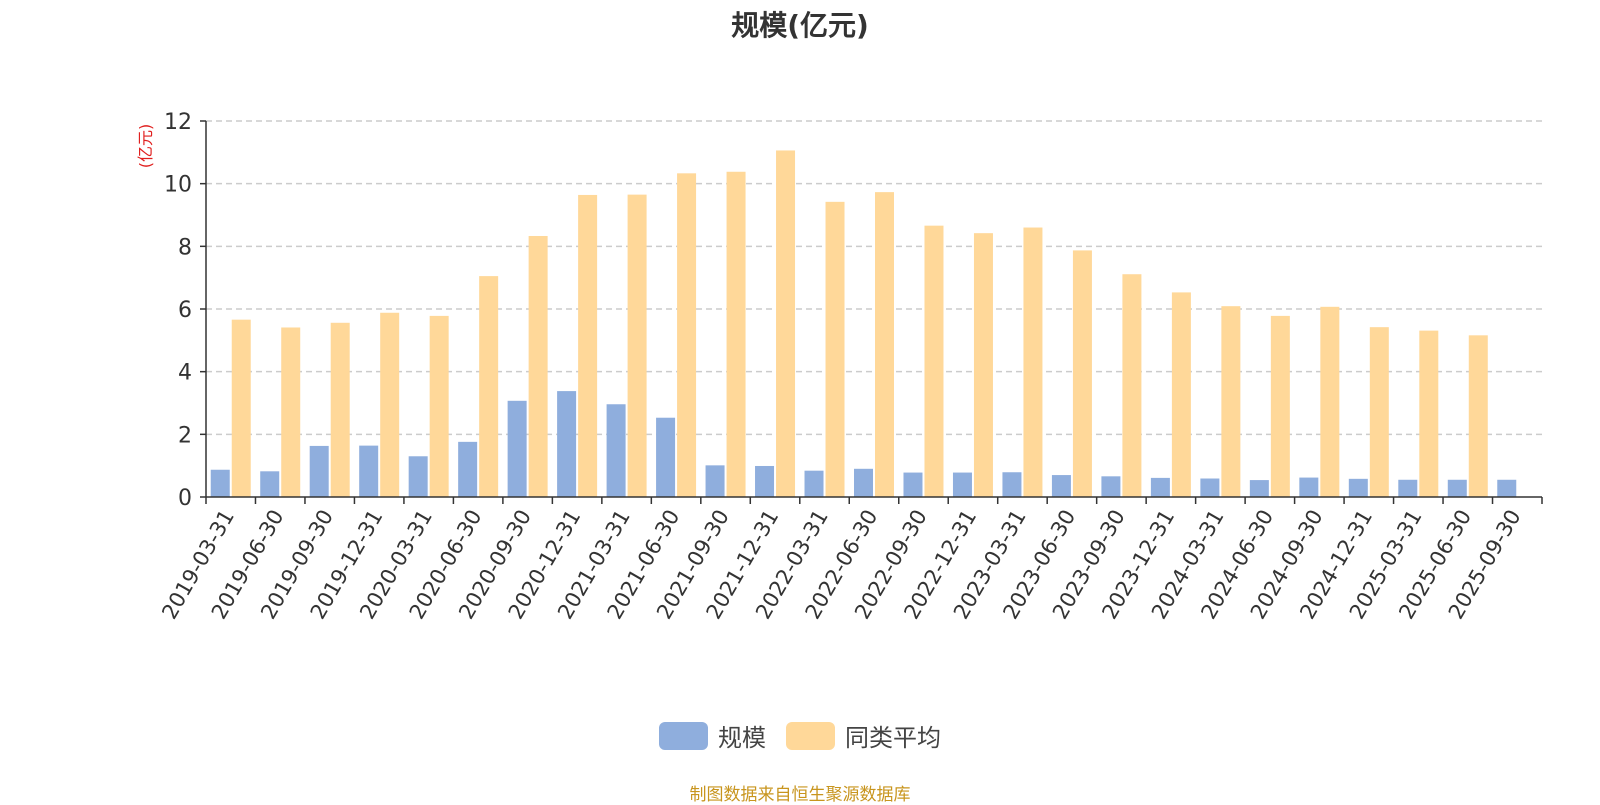  I want to click on y-tick-label: 10, so click(178, 185).